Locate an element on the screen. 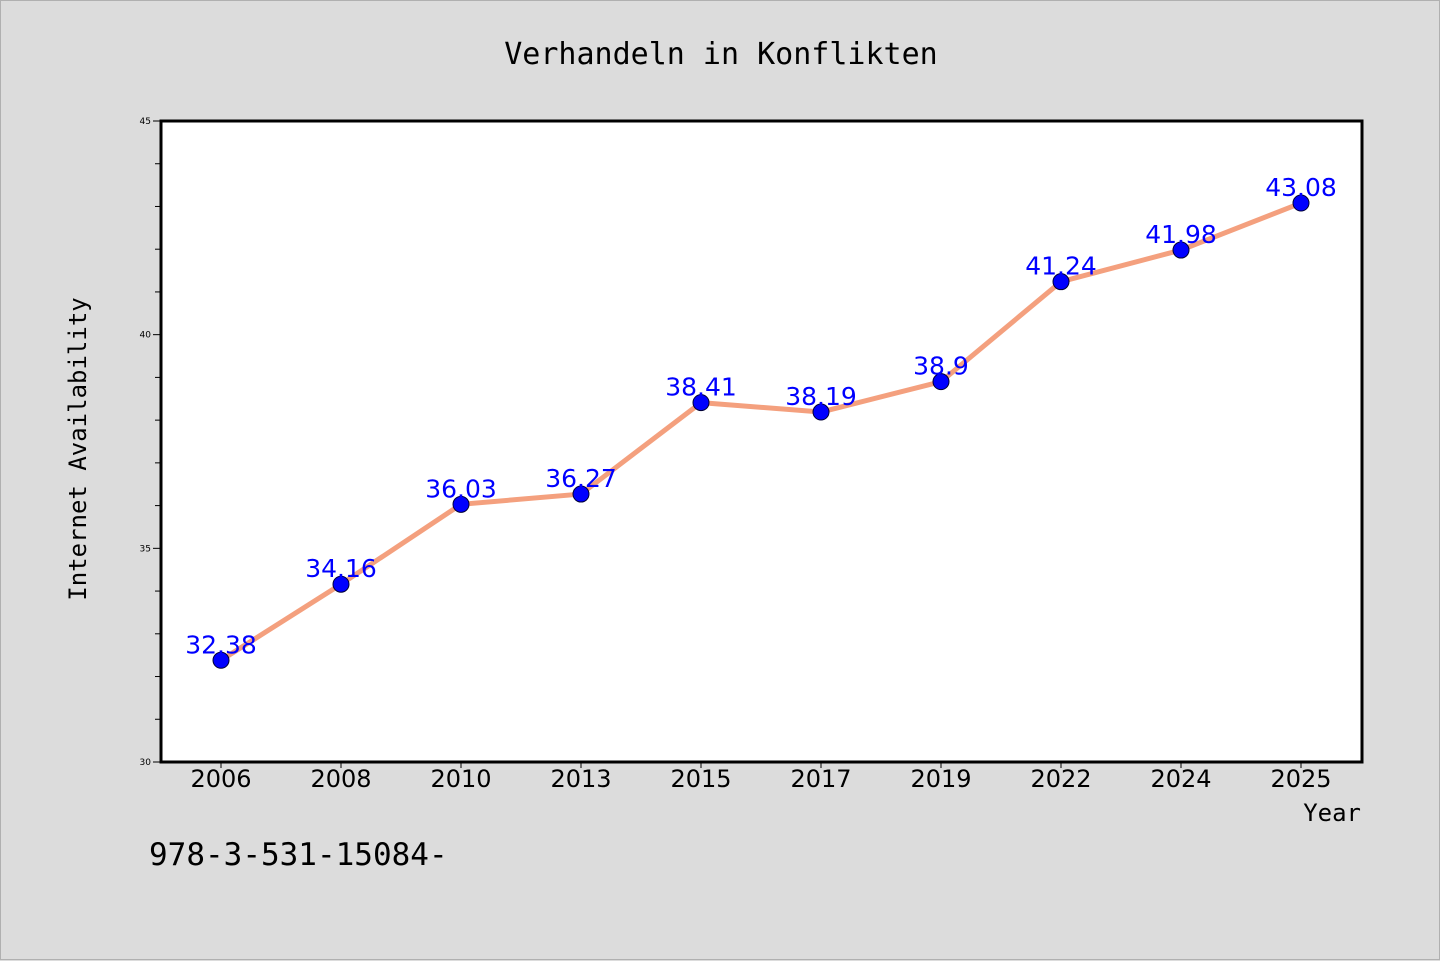  y-tick-label: 45 is located at coordinates (145, 122).